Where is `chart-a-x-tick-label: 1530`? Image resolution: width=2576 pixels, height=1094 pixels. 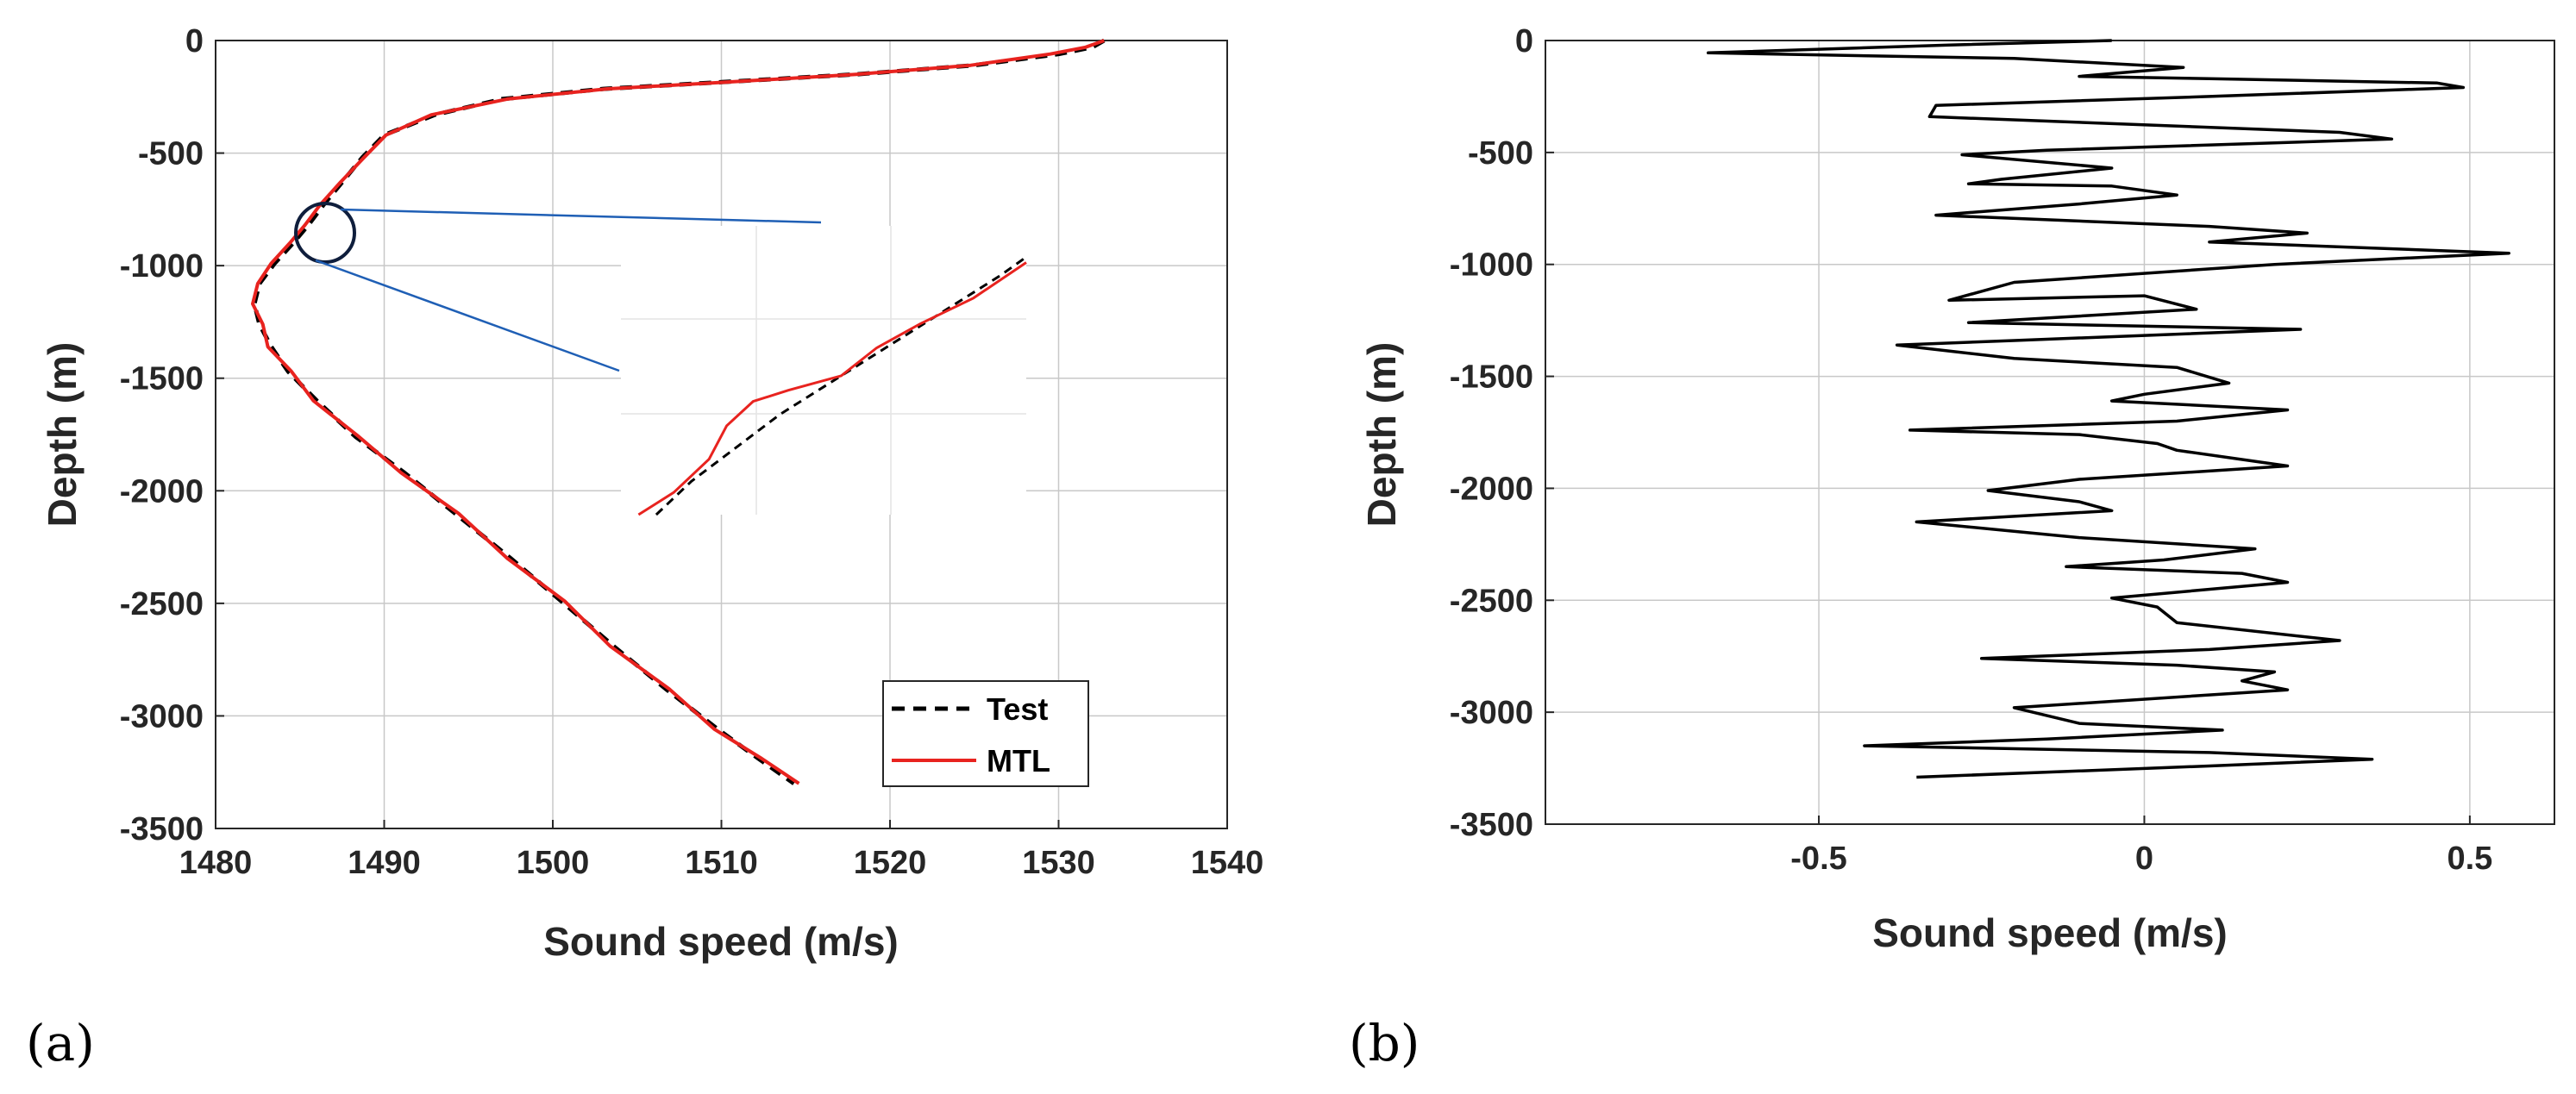 chart-a-x-tick-label: 1530 is located at coordinates (1058, 863).